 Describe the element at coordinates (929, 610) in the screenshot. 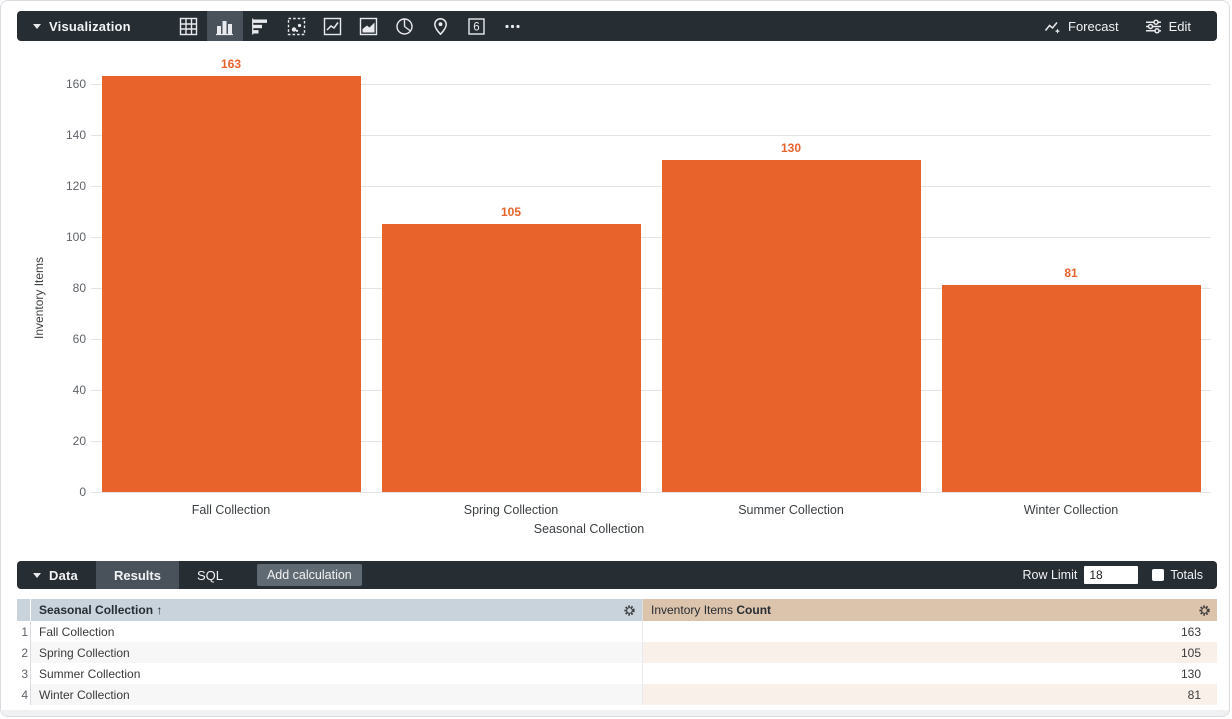

I see `measure-column-header: Inventory Items Count` at that location.